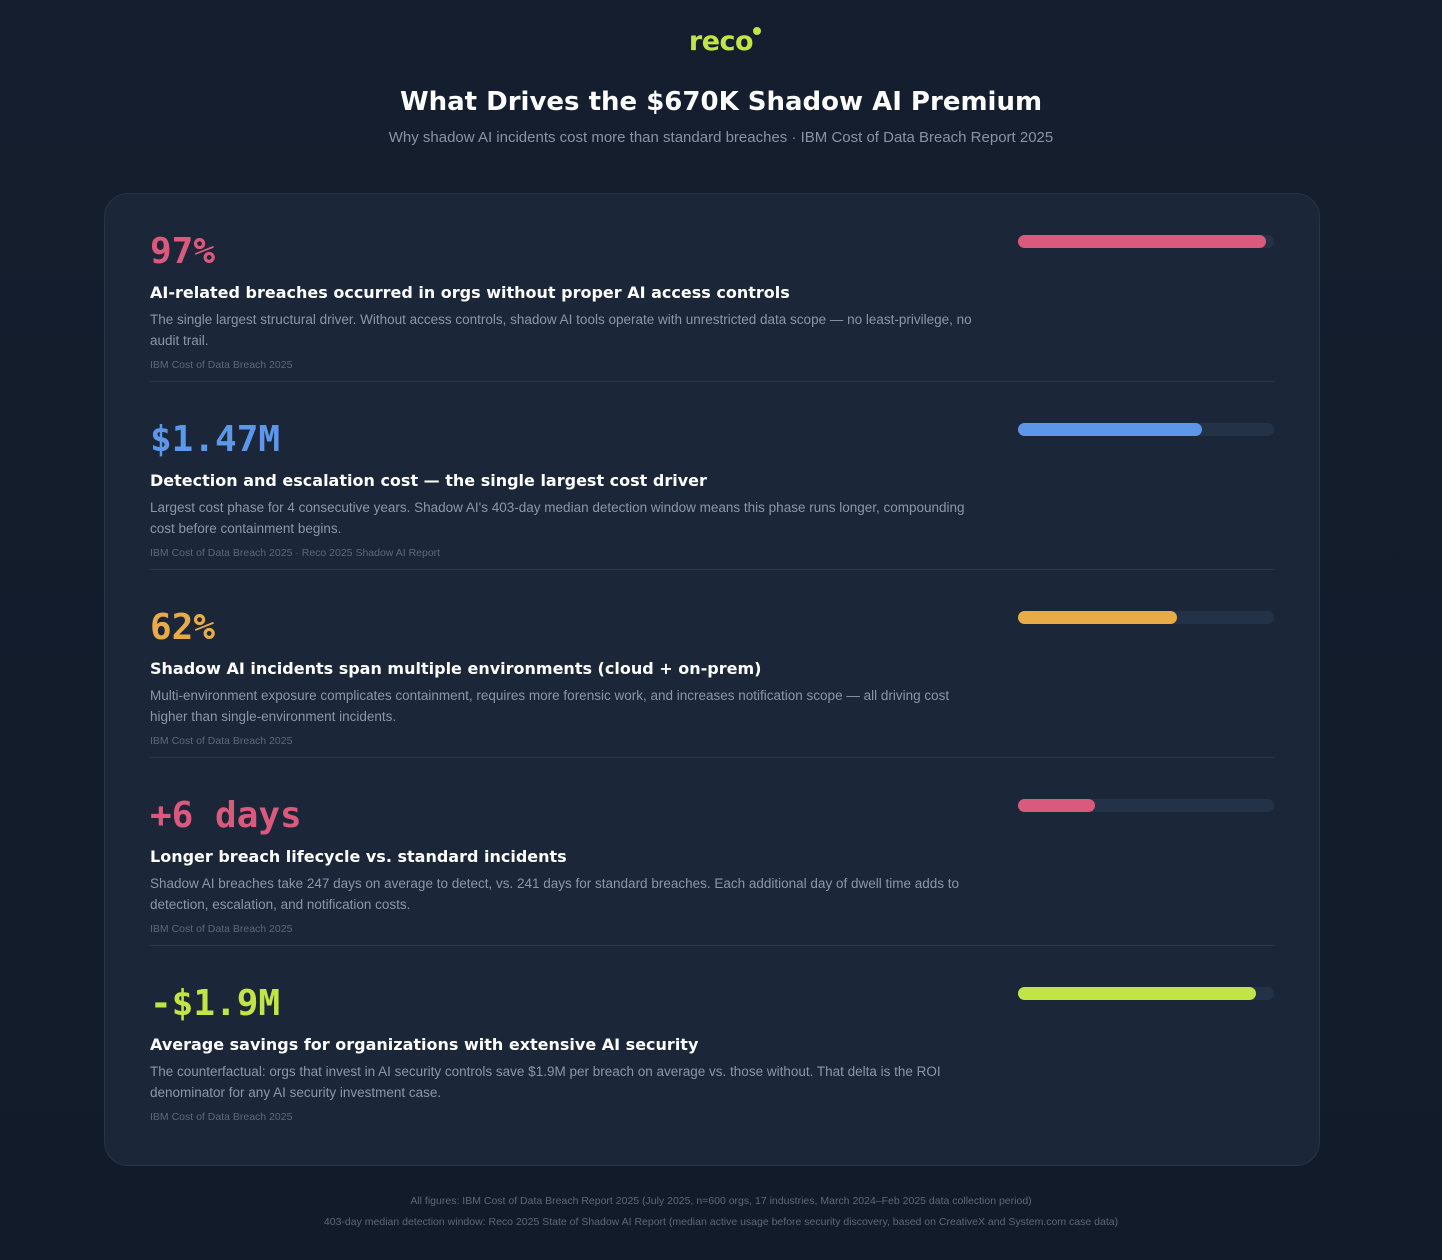 Image resolution: width=1442 pixels, height=1260 pixels. What do you see at coordinates (721, 102) in the screenshot?
I see `page-title: What Drives the $670K Shadow AI Premium` at bounding box center [721, 102].